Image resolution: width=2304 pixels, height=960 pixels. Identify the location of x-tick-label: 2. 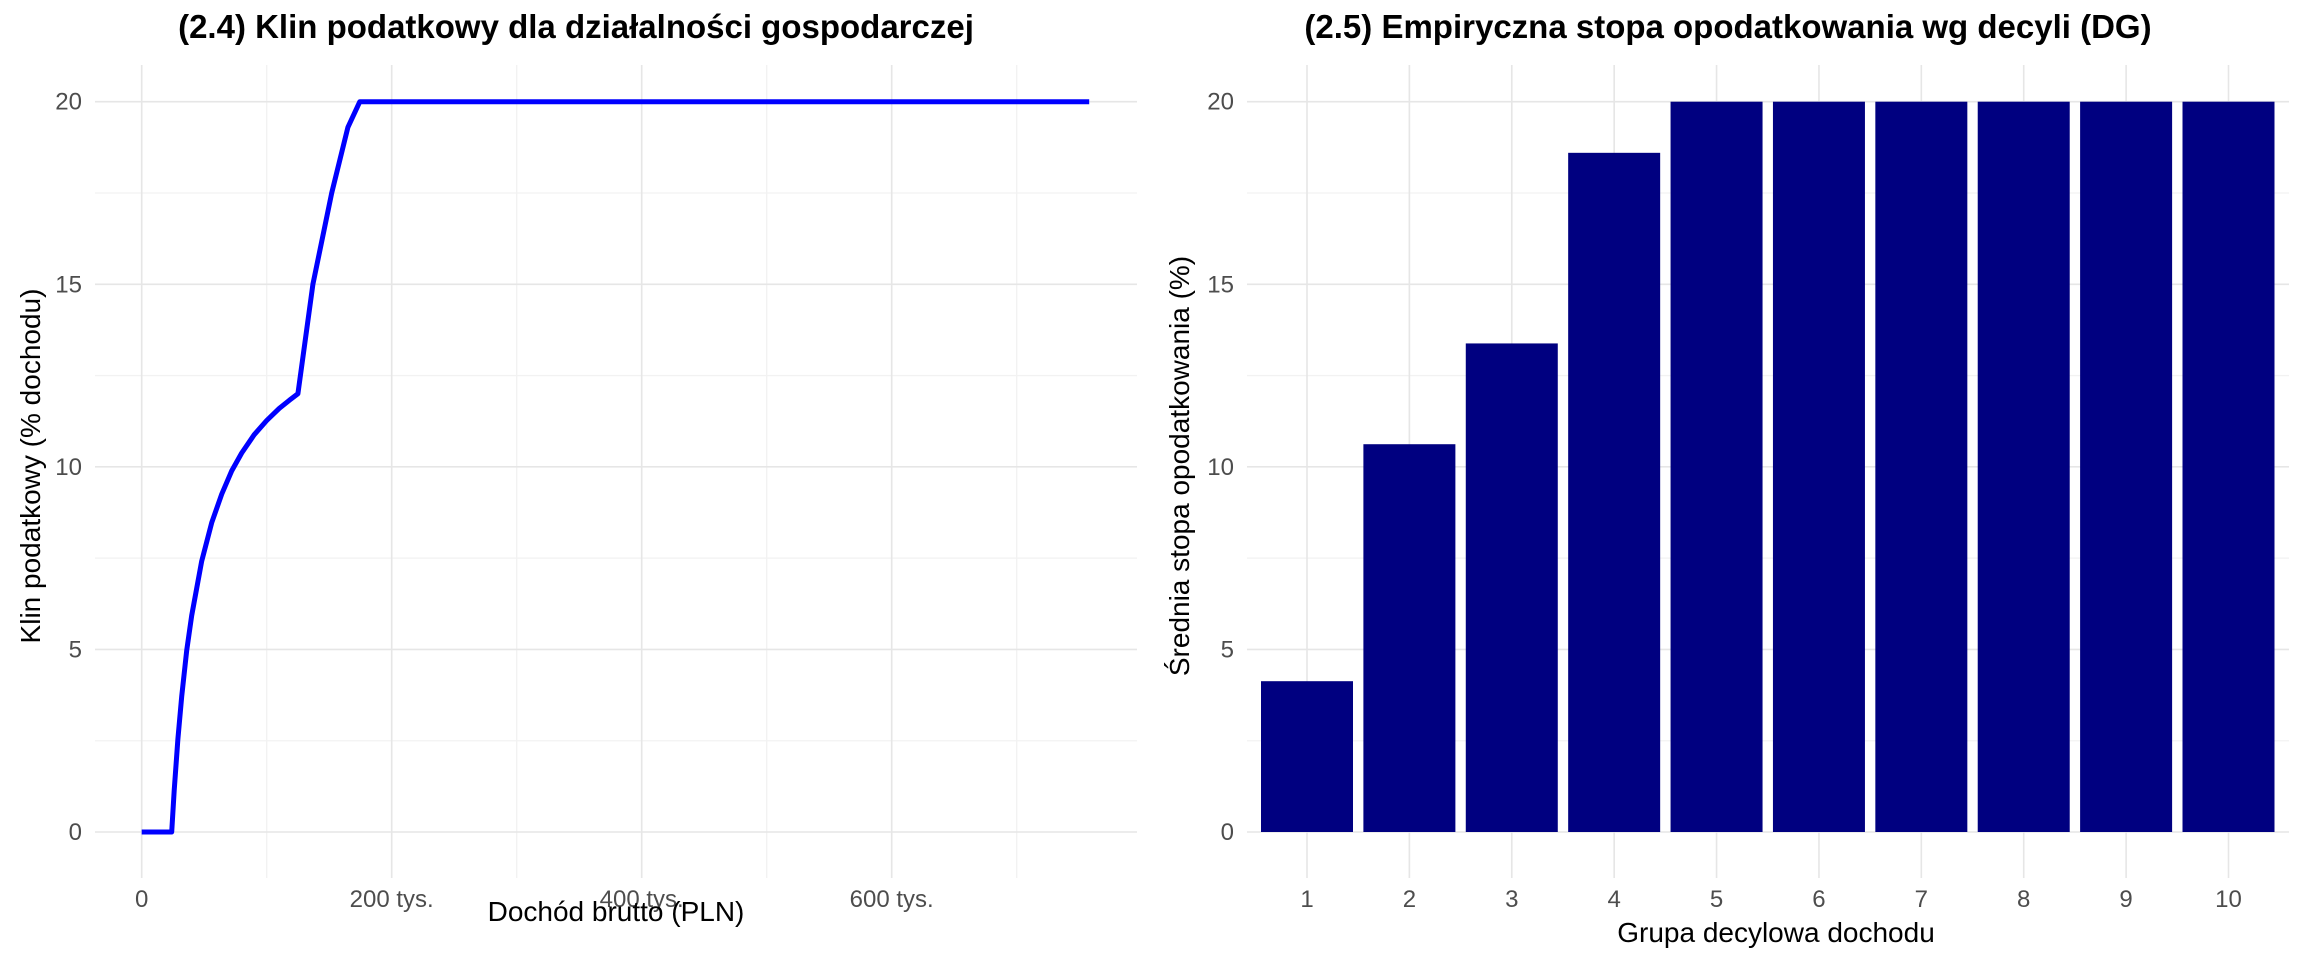
(1409, 899).